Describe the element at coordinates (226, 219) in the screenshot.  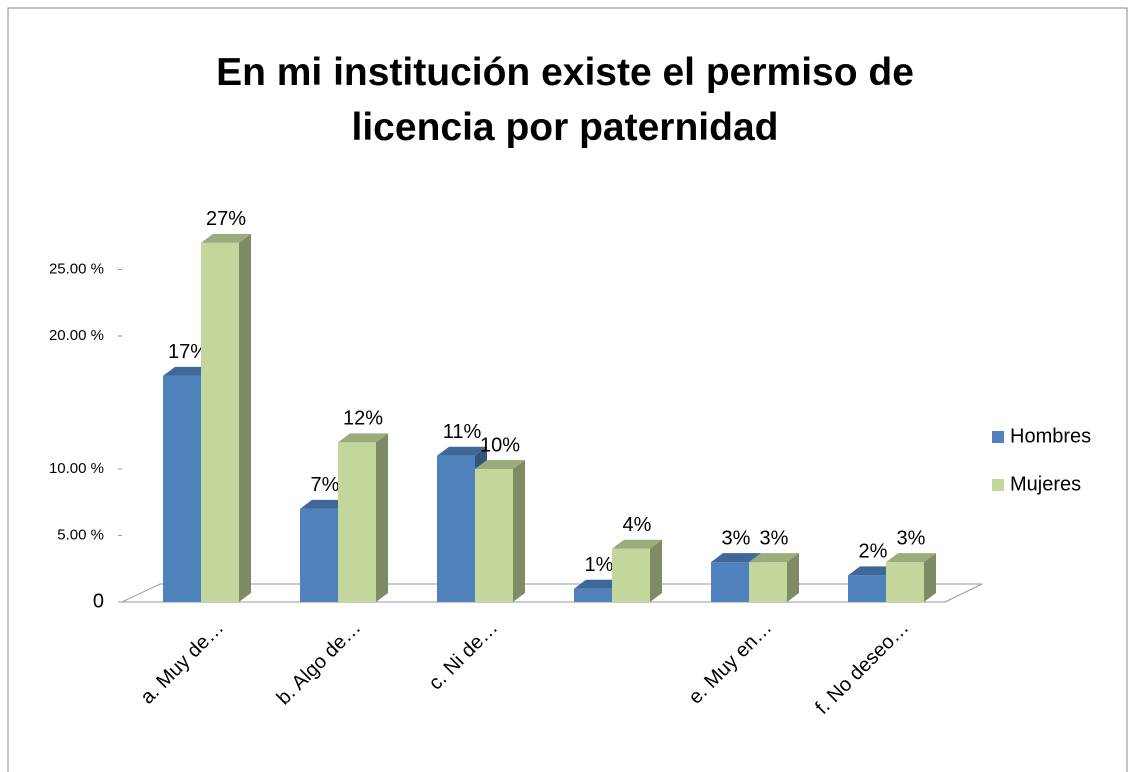
I see `value-label: 27%` at that location.